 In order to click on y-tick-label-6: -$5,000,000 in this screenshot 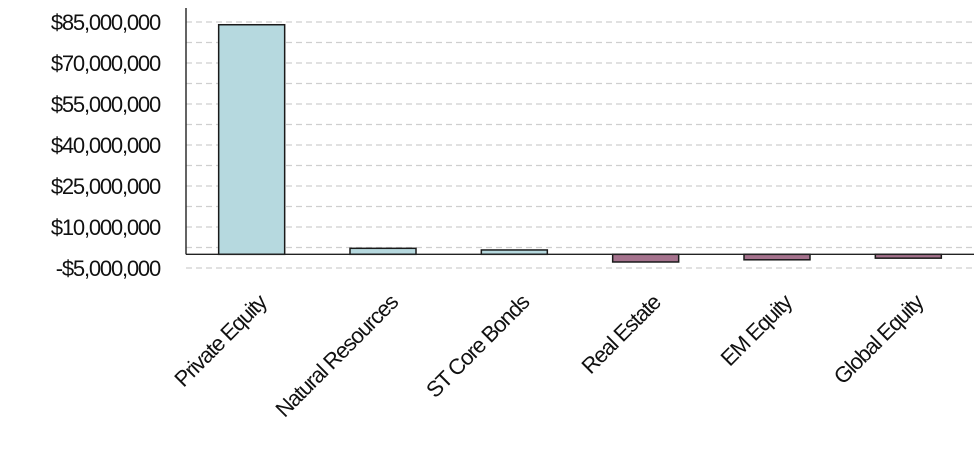, I will do `click(108, 268)`.